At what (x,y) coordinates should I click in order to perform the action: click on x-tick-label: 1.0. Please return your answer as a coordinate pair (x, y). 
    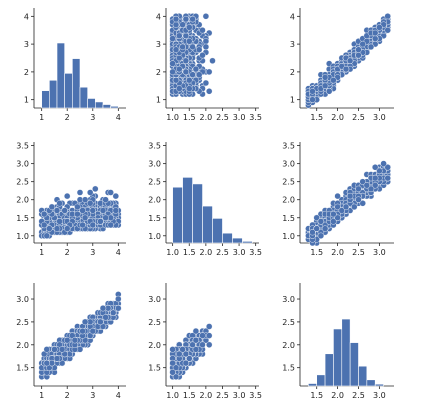
    Looking at the image, I should click on (172, 395).